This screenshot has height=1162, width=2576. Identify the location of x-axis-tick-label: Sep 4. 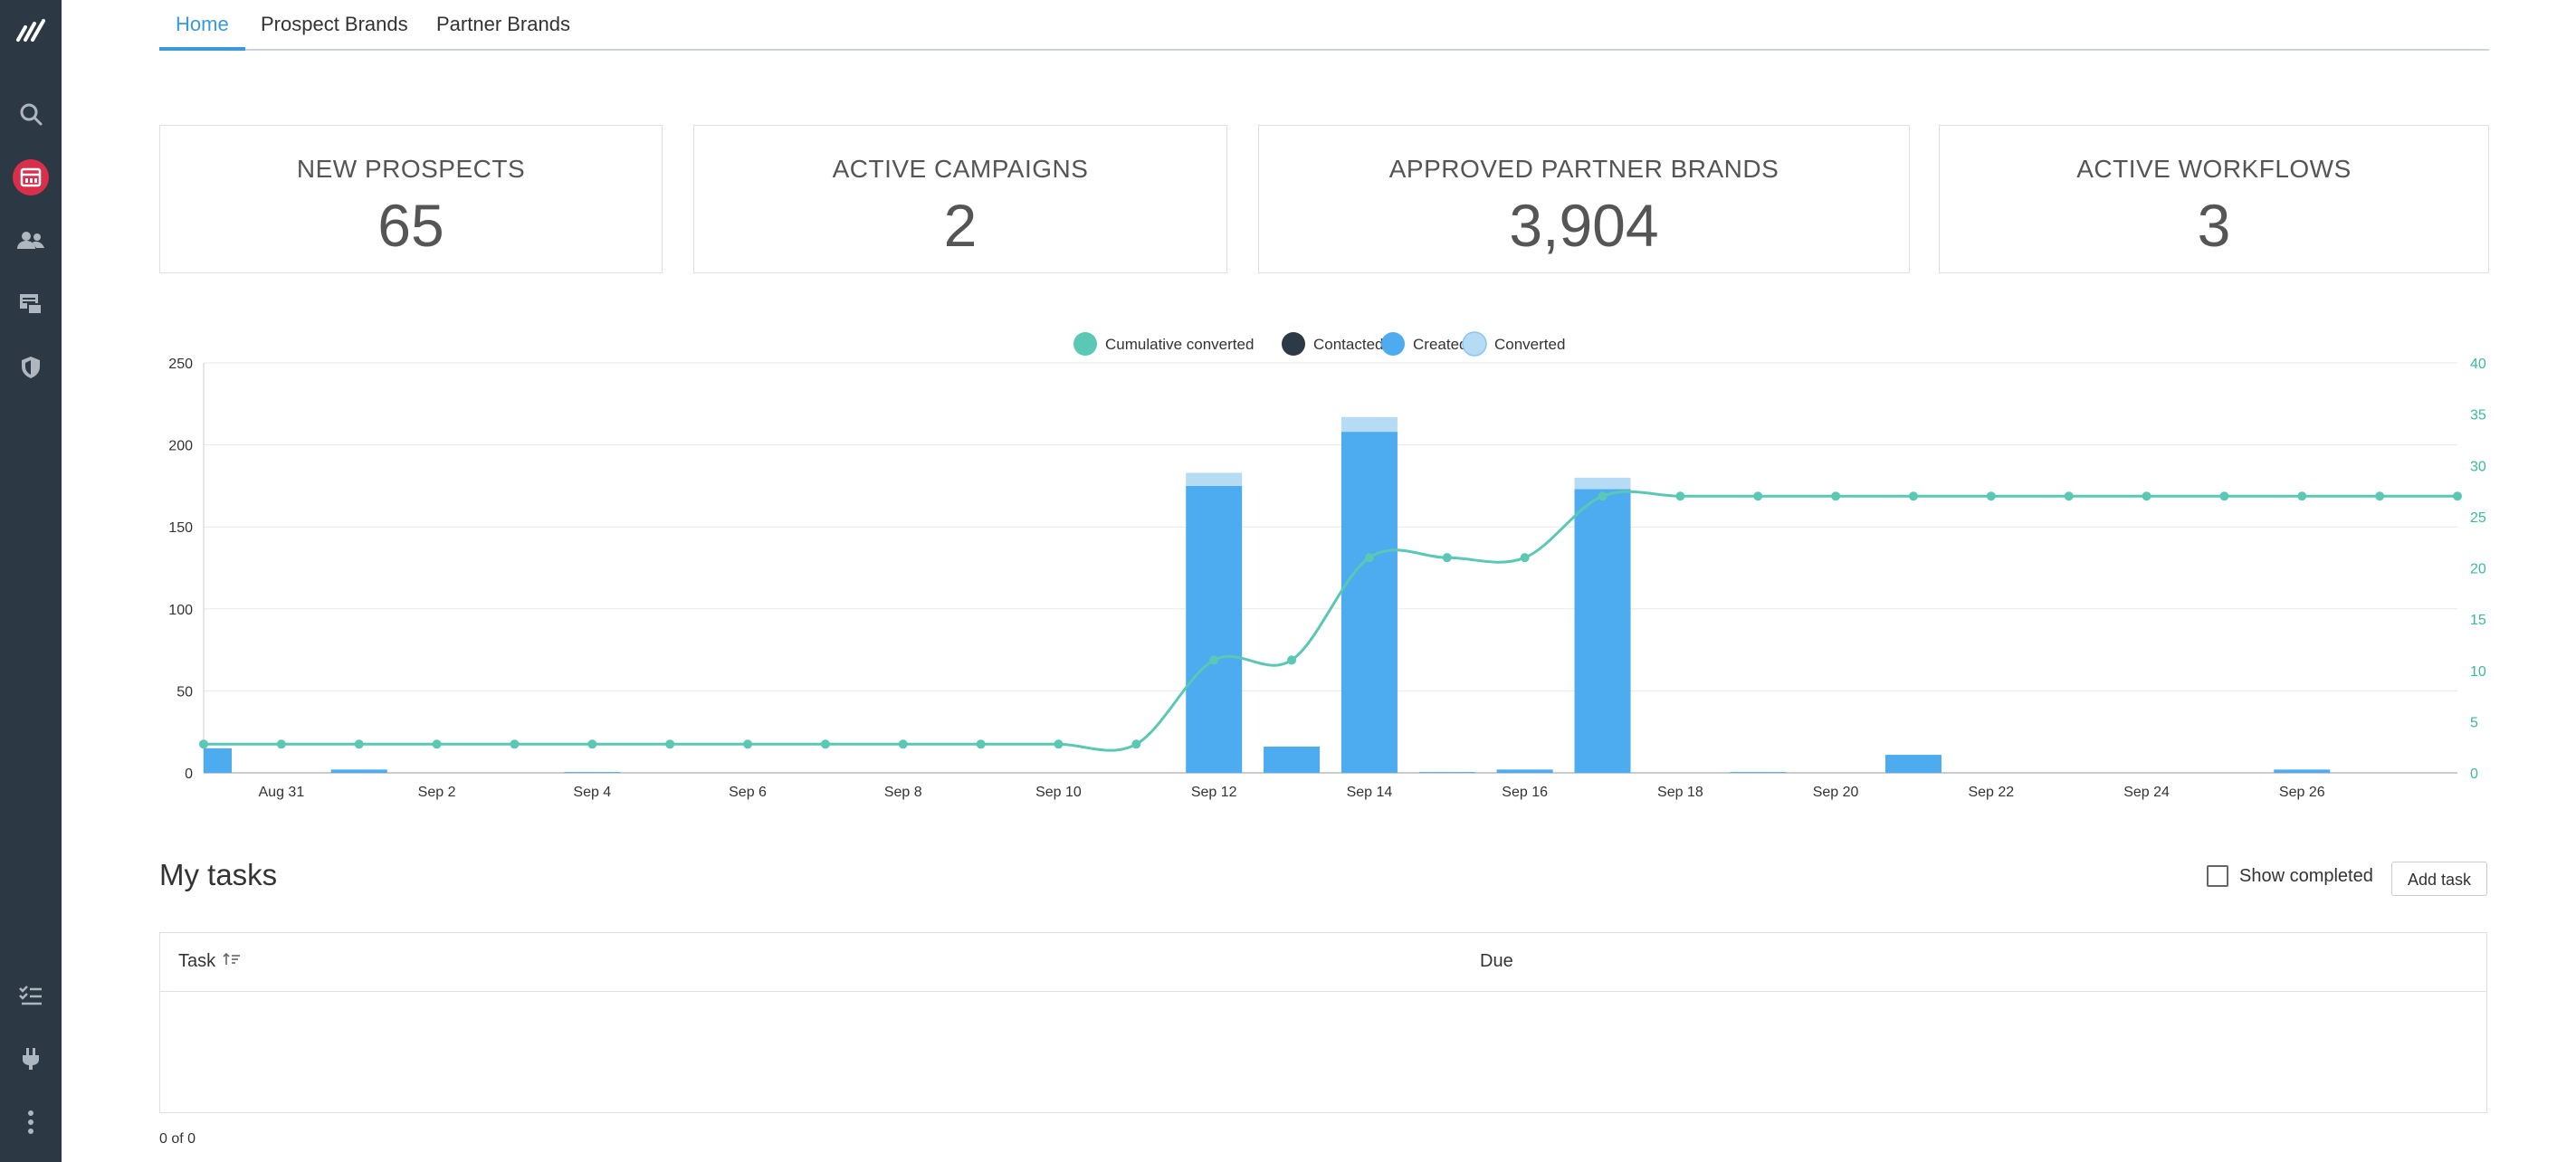
(592, 793).